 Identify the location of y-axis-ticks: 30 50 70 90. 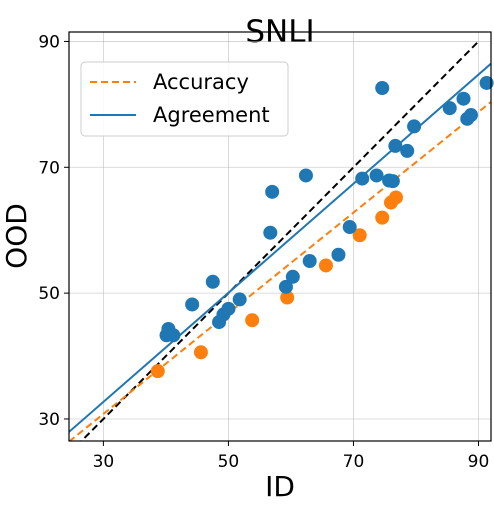
(53, 231).